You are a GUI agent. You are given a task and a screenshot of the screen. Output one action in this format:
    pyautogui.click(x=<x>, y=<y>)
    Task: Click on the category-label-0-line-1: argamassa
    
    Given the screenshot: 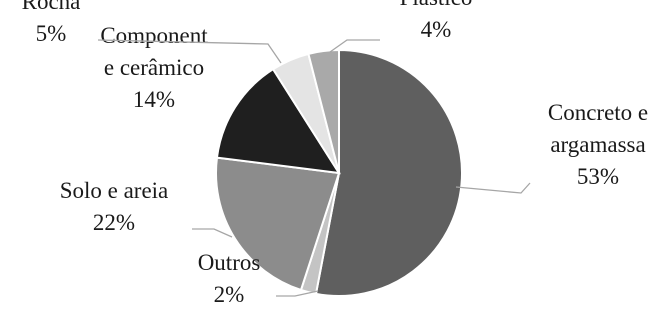 What is the action you would take?
    pyautogui.click(x=597, y=144)
    